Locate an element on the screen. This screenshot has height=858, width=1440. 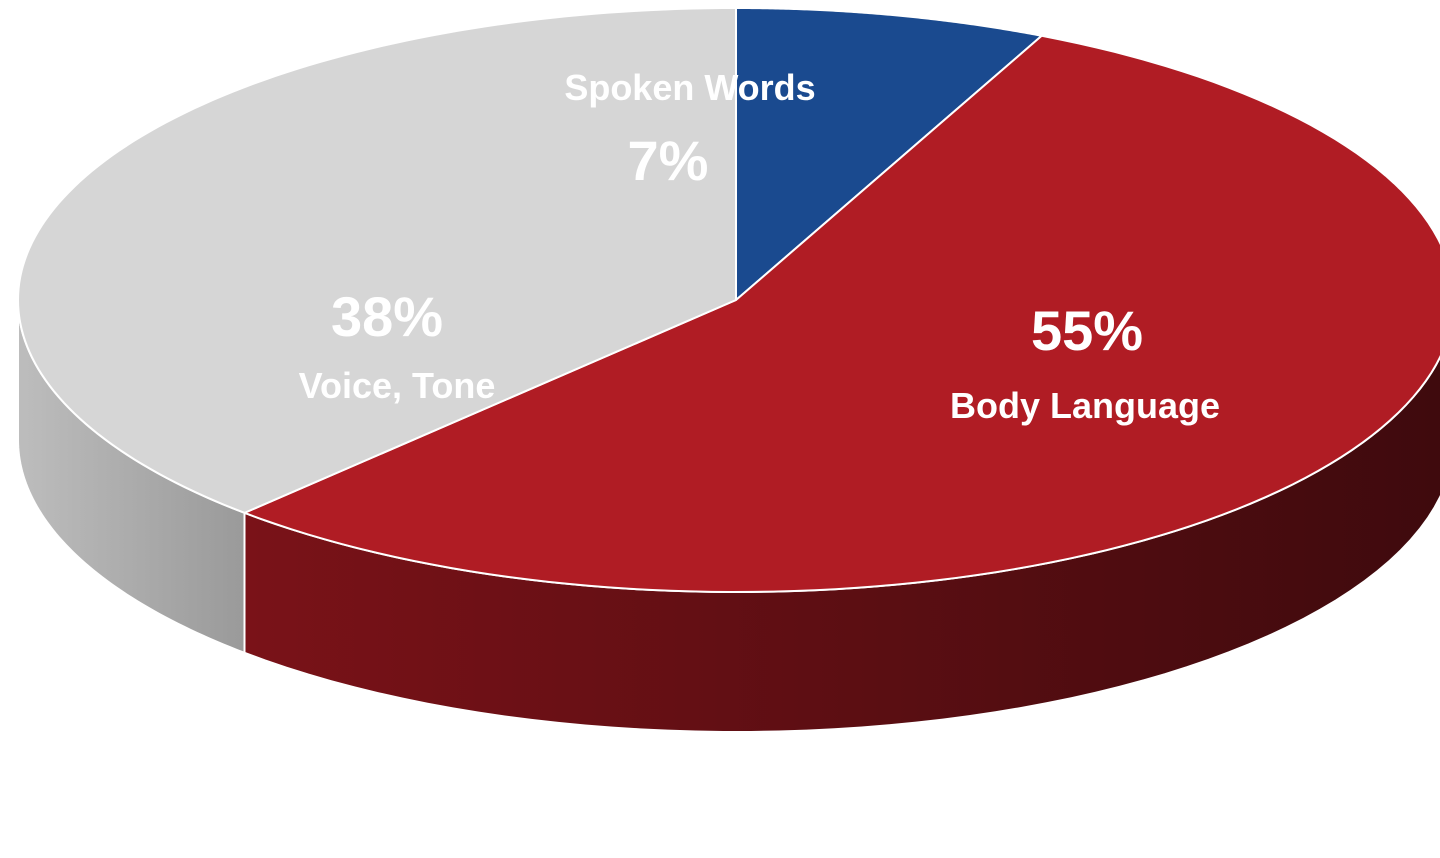
category-label-body-language: Body Language is located at coordinates (1085, 405).